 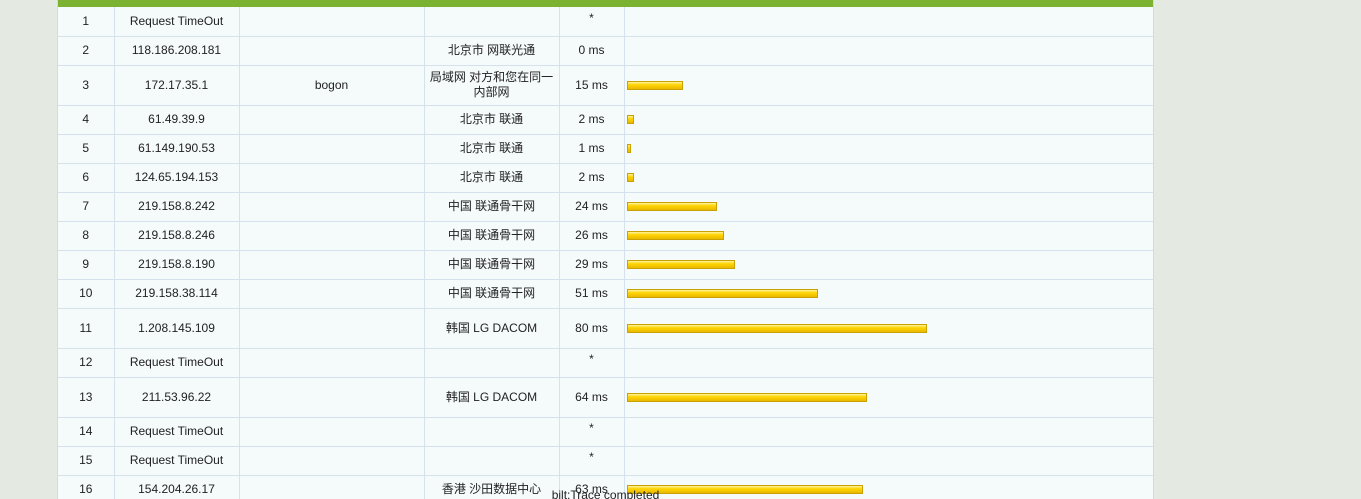 I want to click on table-row: 15 Request TimeOut *, so click(x=605, y=461).